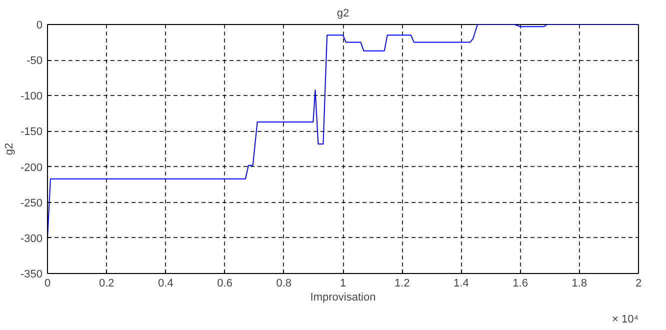  What do you see at coordinates (9, 149) in the screenshot?
I see `y-axis-title: g2` at bounding box center [9, 149].